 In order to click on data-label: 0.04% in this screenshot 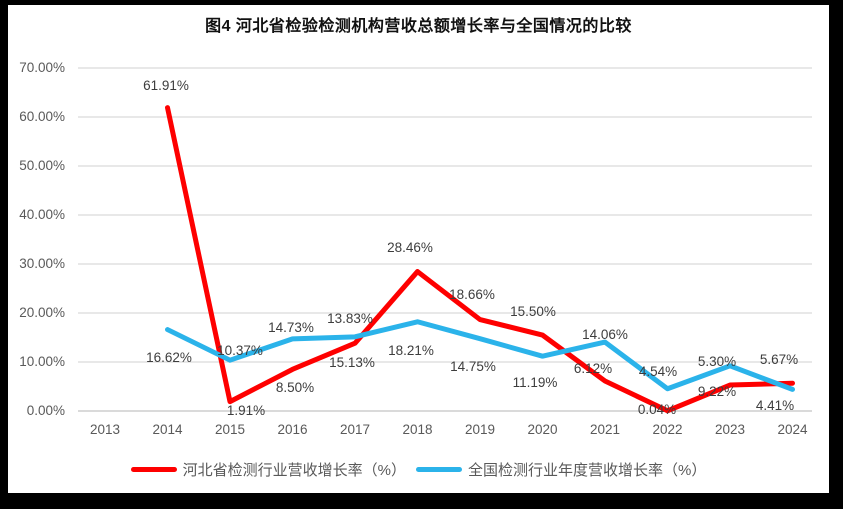, I will do `click(657, 409)`.